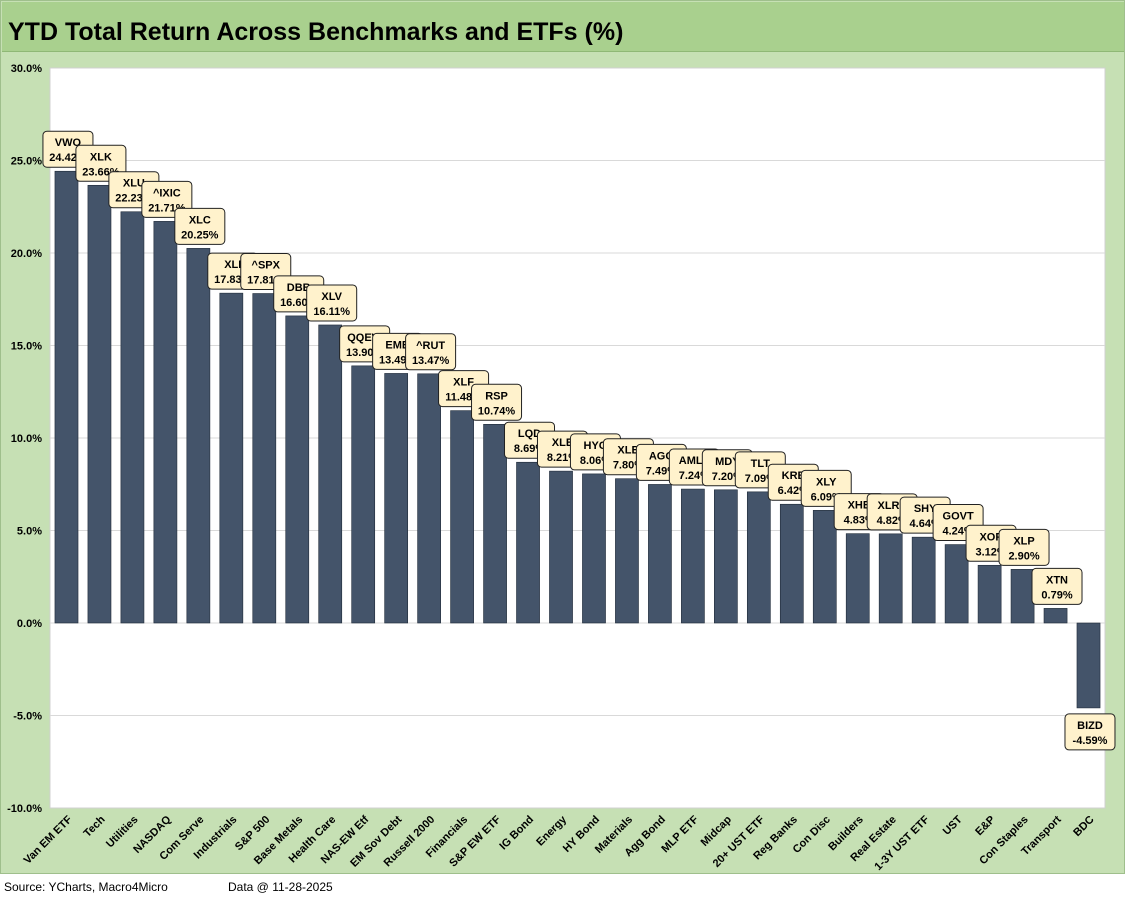 Image resolution: width=1126 pixels, height=906 pixels. What do you see at coordinates (1056, 595) in the screenshot?
I see `data-label-value: 0.79%` at bounding box center [1056, 595].